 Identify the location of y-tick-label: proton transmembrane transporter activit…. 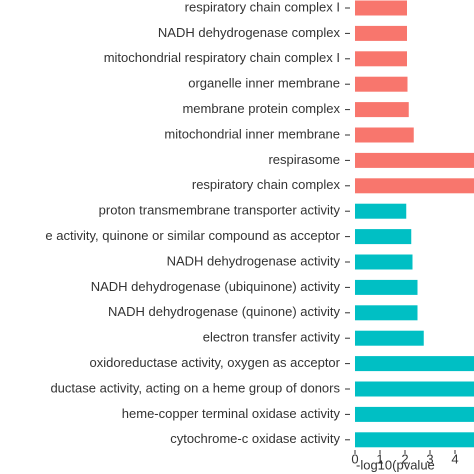
(220, 210).